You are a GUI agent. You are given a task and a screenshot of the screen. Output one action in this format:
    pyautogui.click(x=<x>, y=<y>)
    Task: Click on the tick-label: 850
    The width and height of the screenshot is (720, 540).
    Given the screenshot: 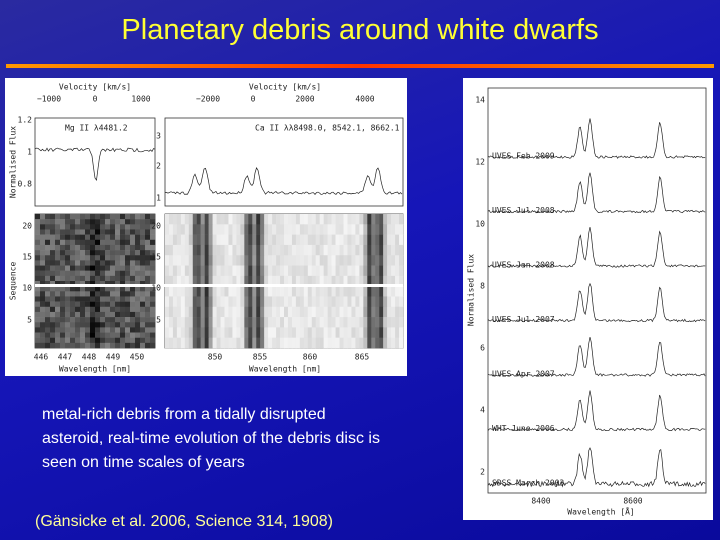 What is the action you would take?
    pyautogui.click(x=215, y=357)
    